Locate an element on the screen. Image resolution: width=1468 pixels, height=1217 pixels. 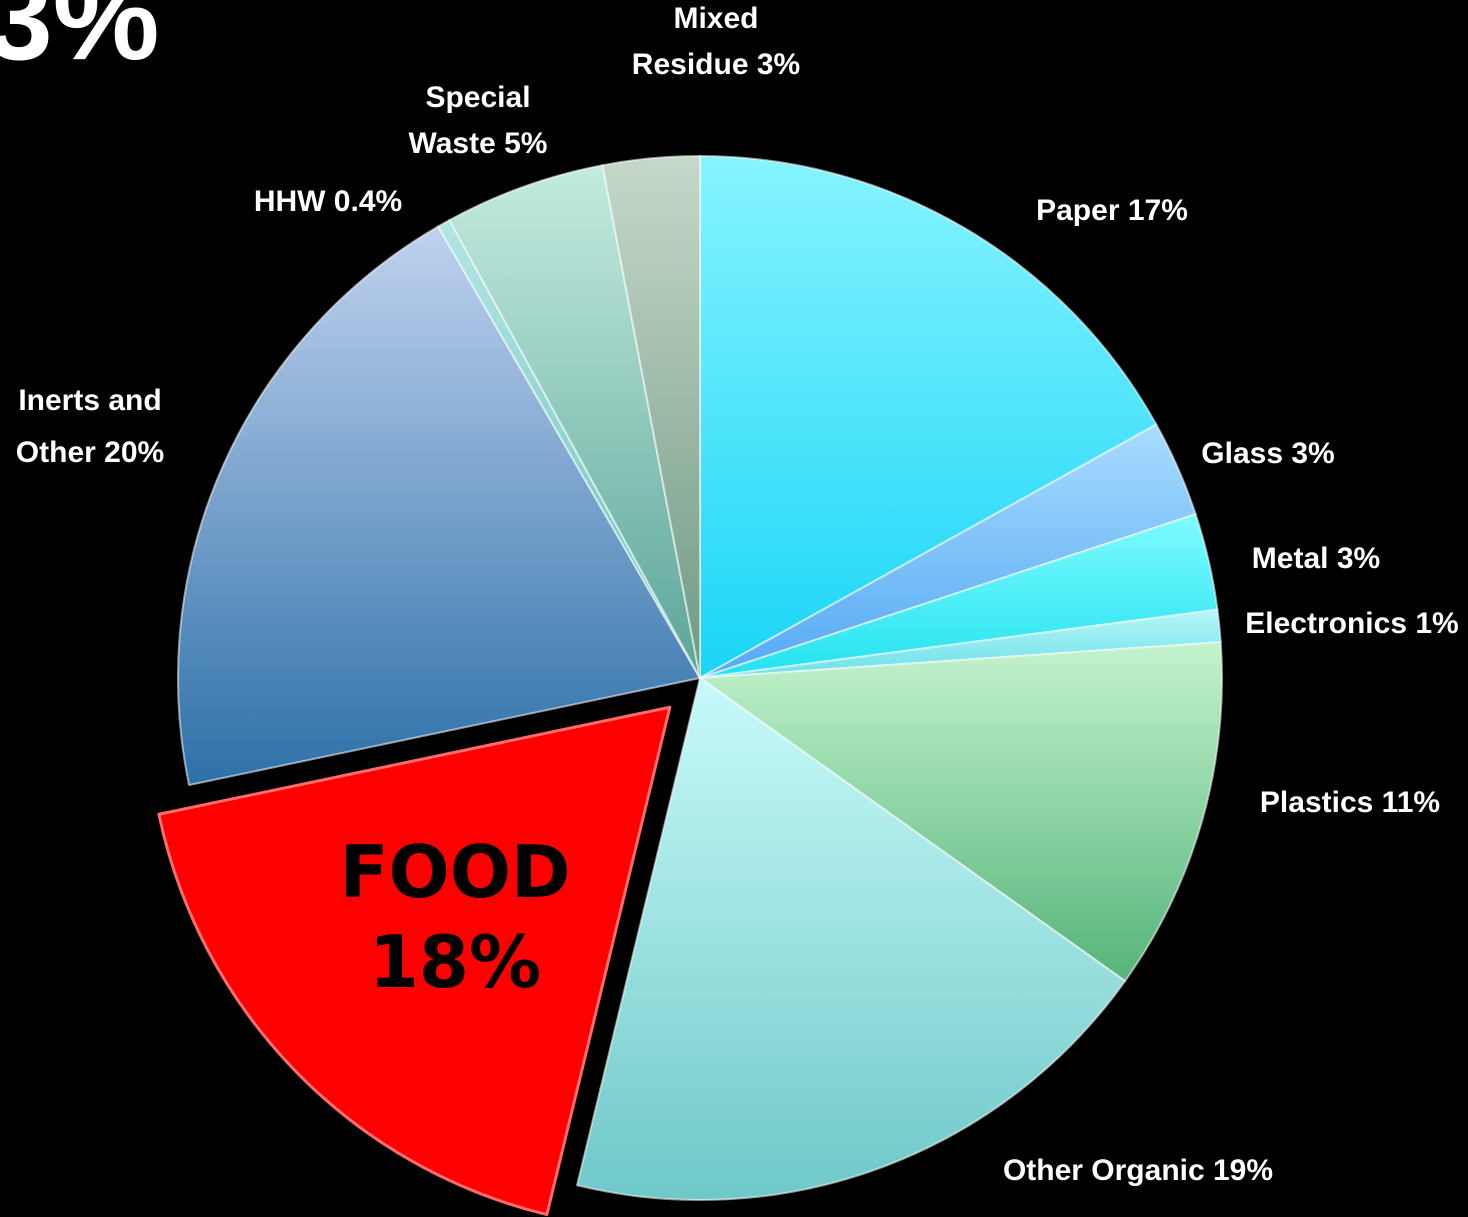
pie-label-food-18: FOOD 18% is located at coordinates (454, 917).